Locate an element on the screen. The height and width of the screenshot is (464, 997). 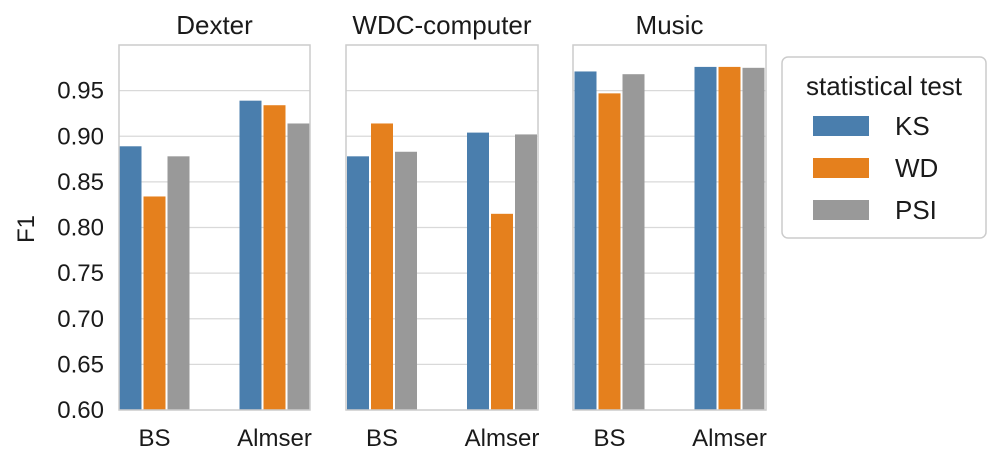
bar-wdc-computer-almser-wd is located at coordinates (502, 311).